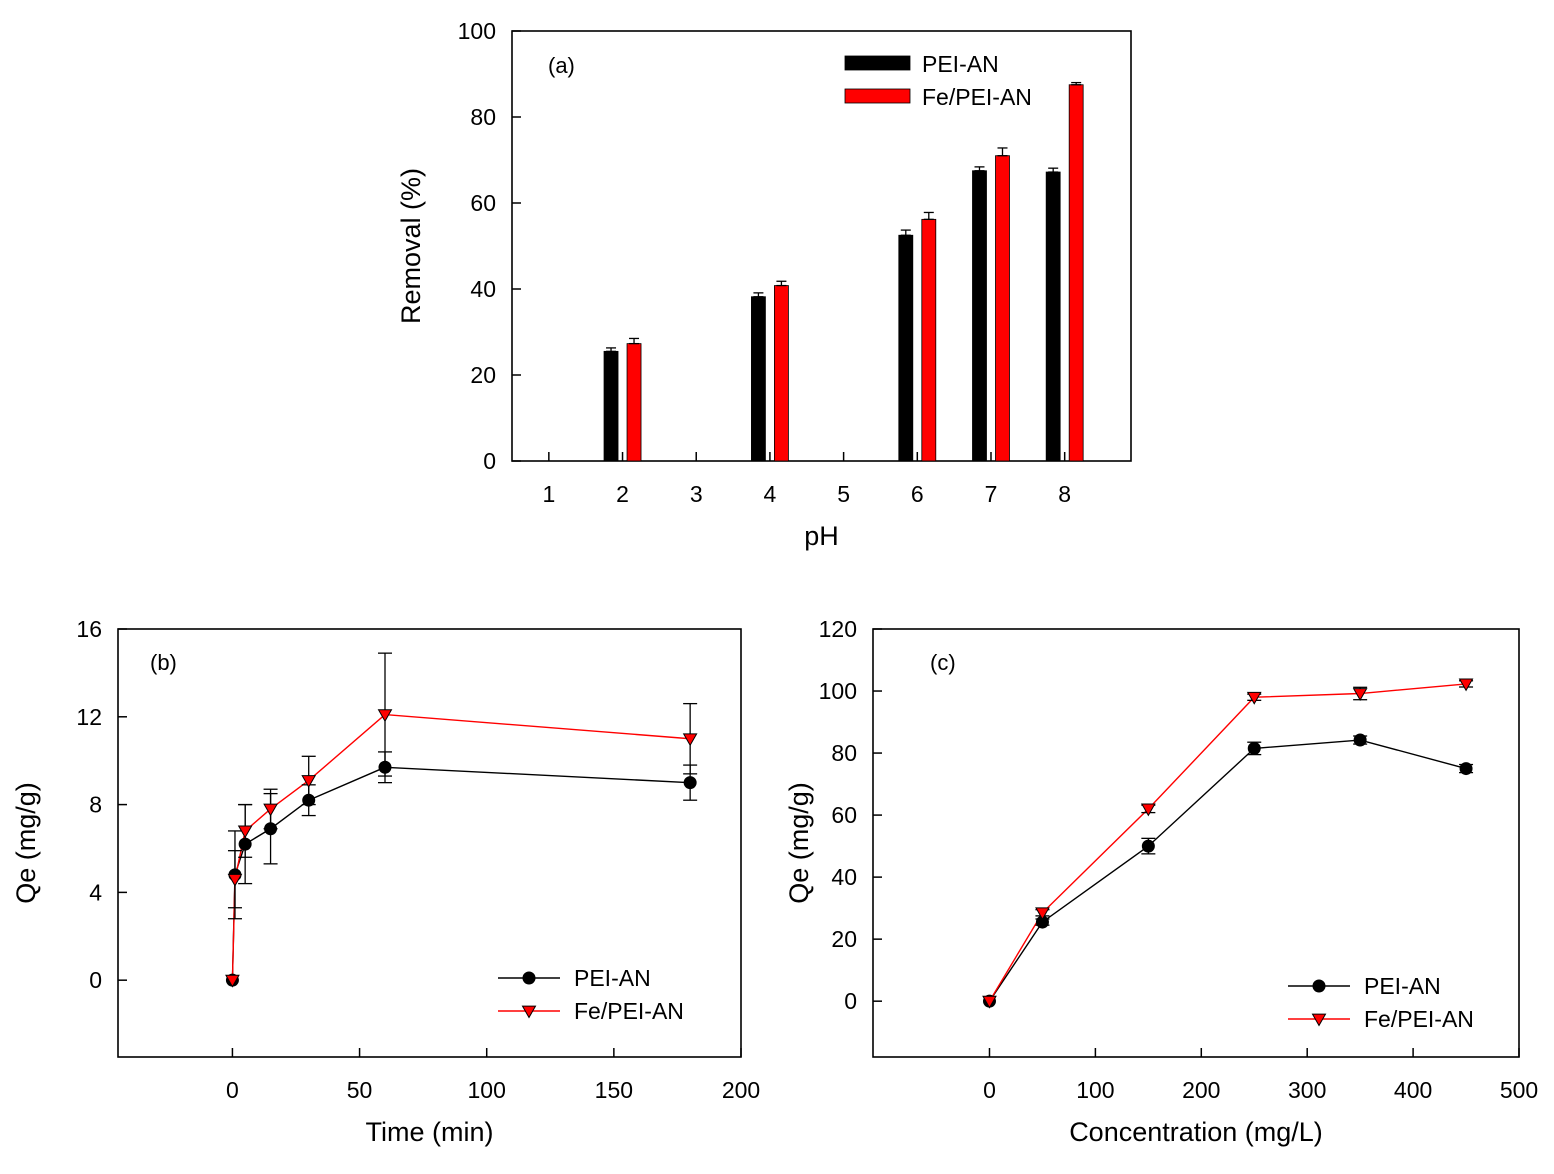  Describe the element at coordinates (1201, 1090) in the screenshot. I see `x-tick-label-c-2: 200` at that location.